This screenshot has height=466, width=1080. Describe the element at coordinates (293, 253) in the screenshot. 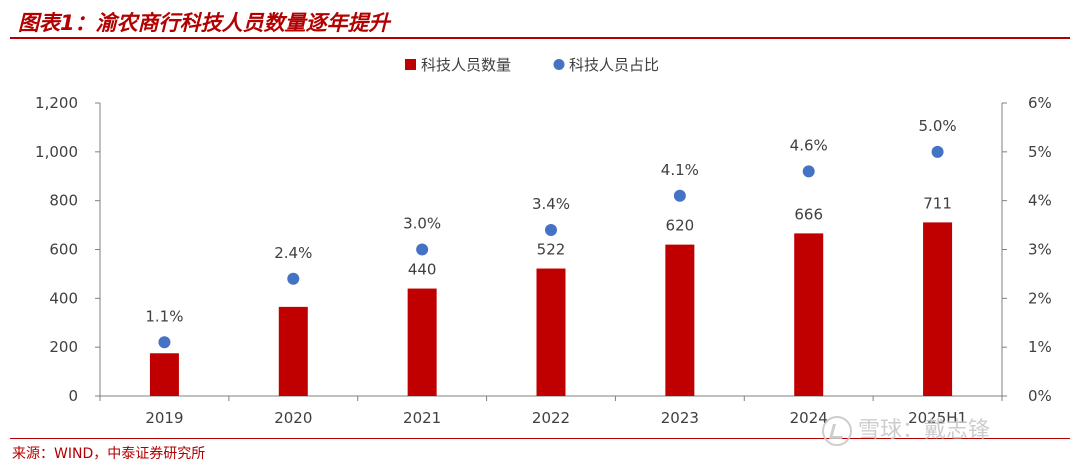

I see `share-value-label: 2.4%` at that location.